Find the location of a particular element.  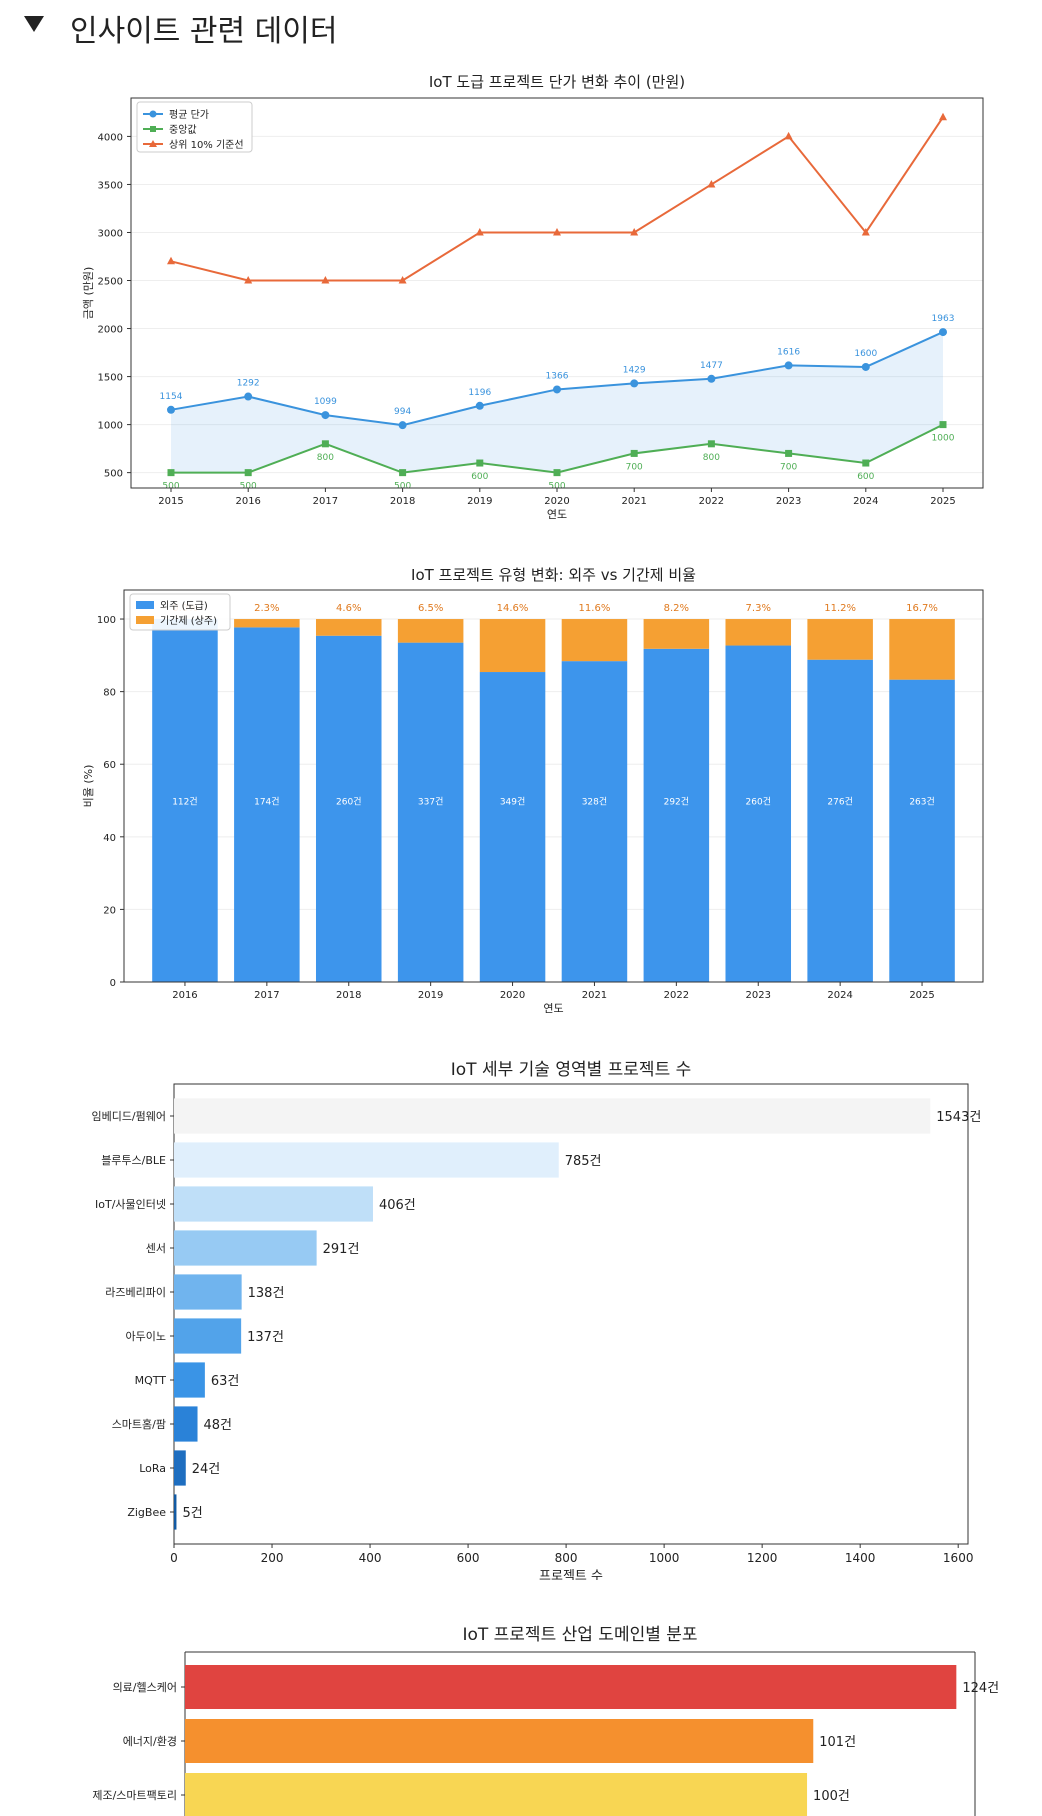

y-tick-label: 100 is located at coordinates (106, 620).